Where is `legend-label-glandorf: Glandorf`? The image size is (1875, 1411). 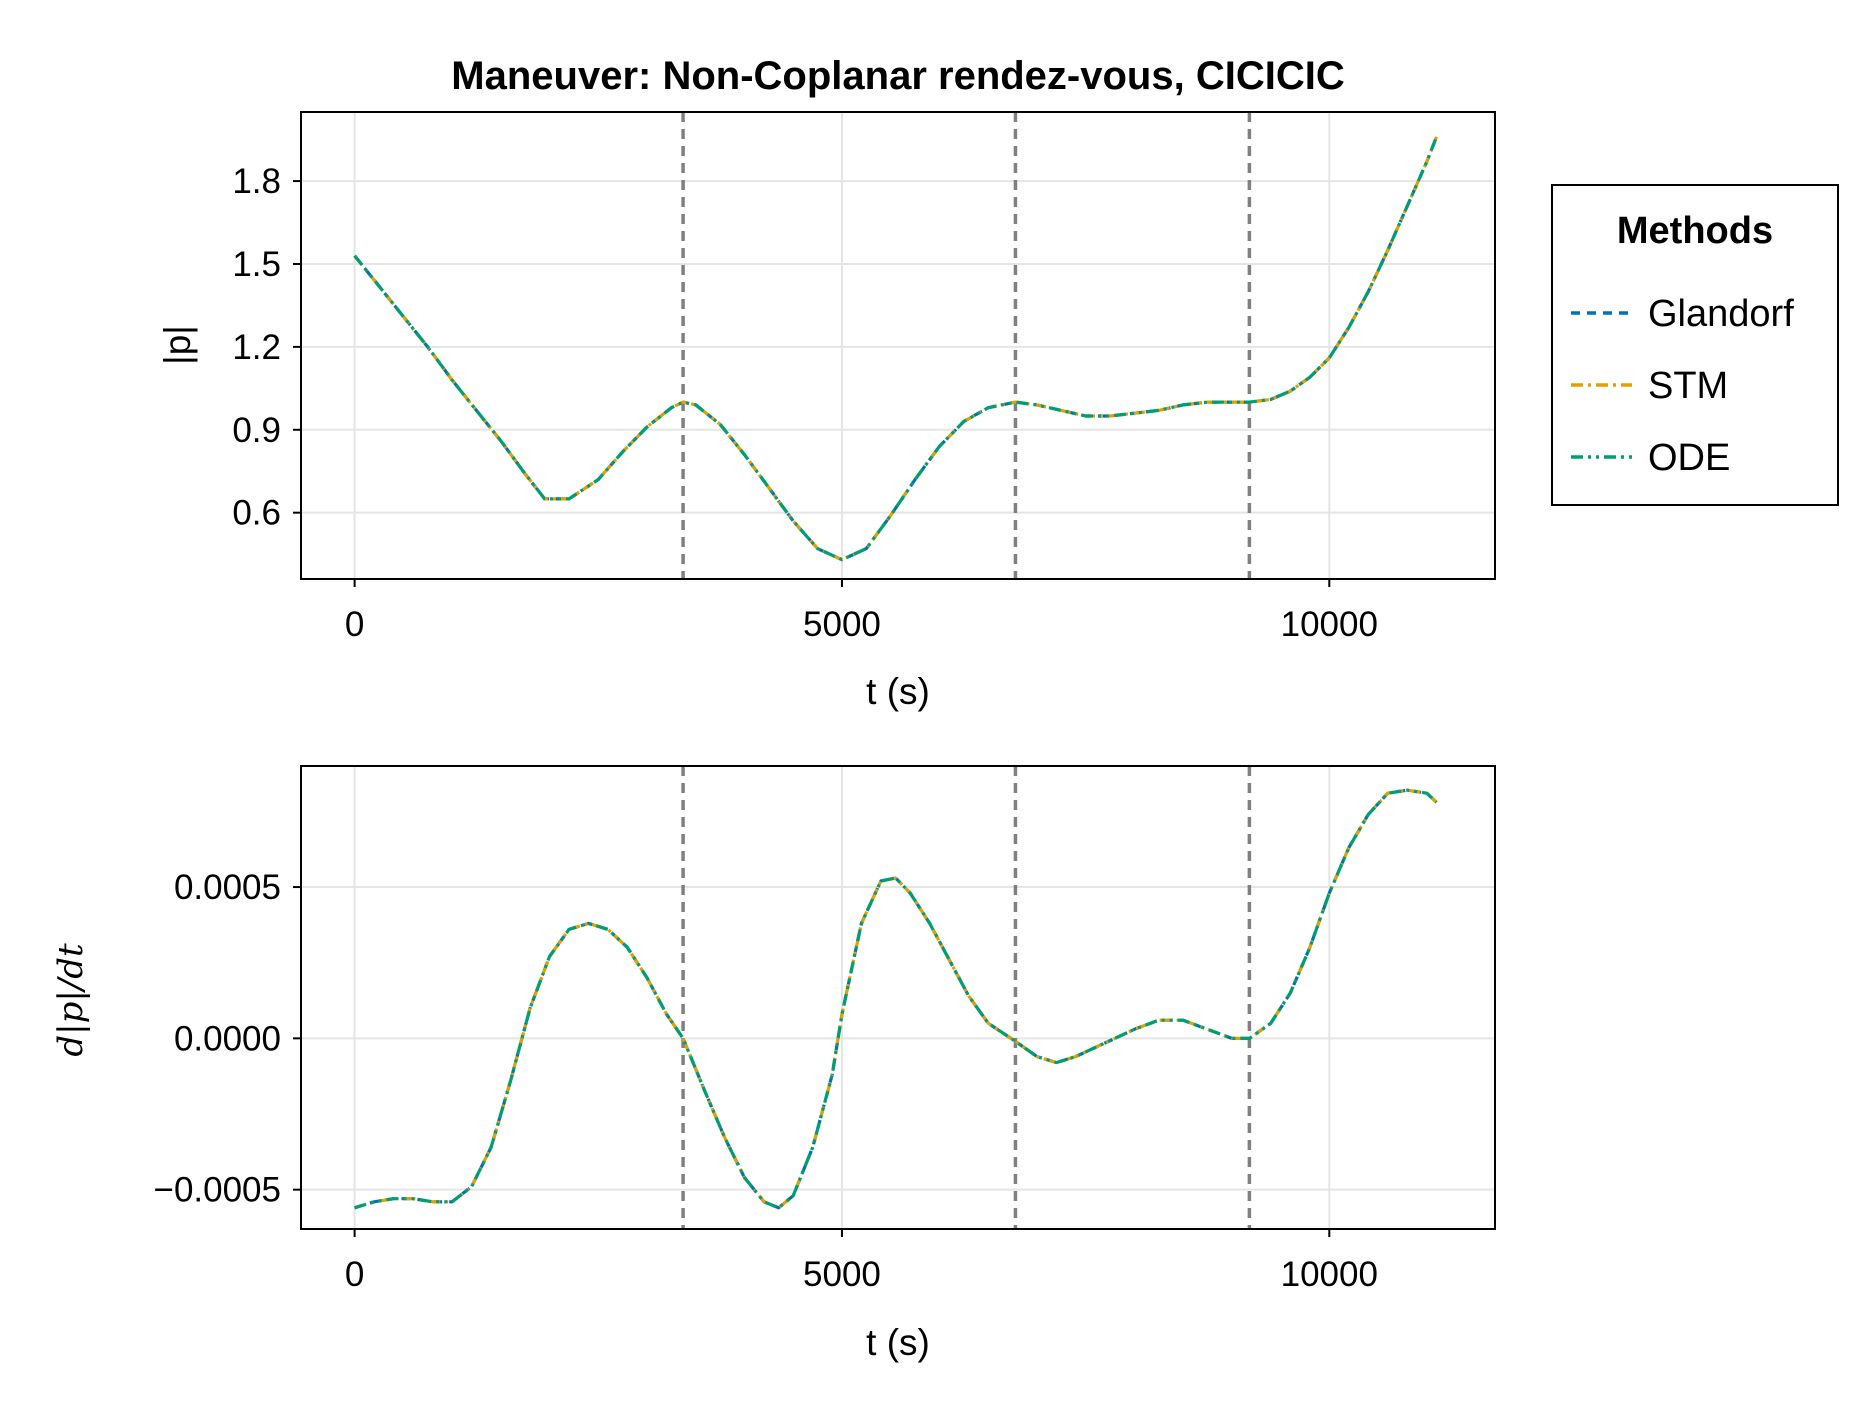
legend-label-glandorf: Glandorf is located at coordinates (1721, 314).